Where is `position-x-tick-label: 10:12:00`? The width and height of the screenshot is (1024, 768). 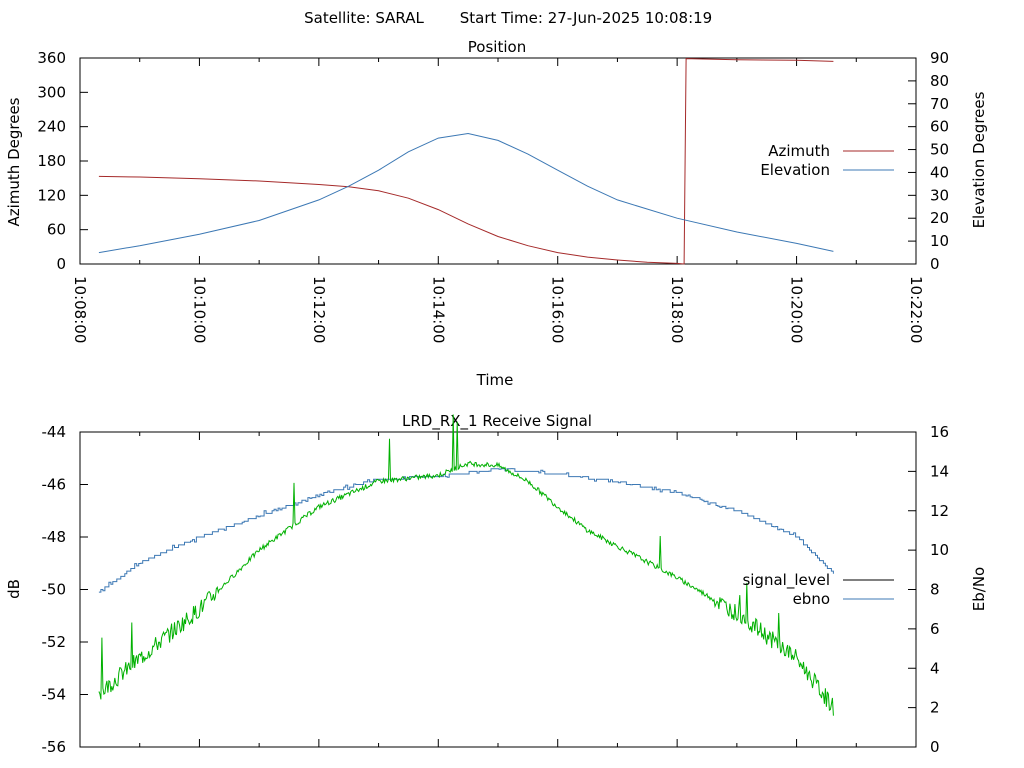
position-x-tick-label: 10:12:00 is located at coordinates (319, 309).